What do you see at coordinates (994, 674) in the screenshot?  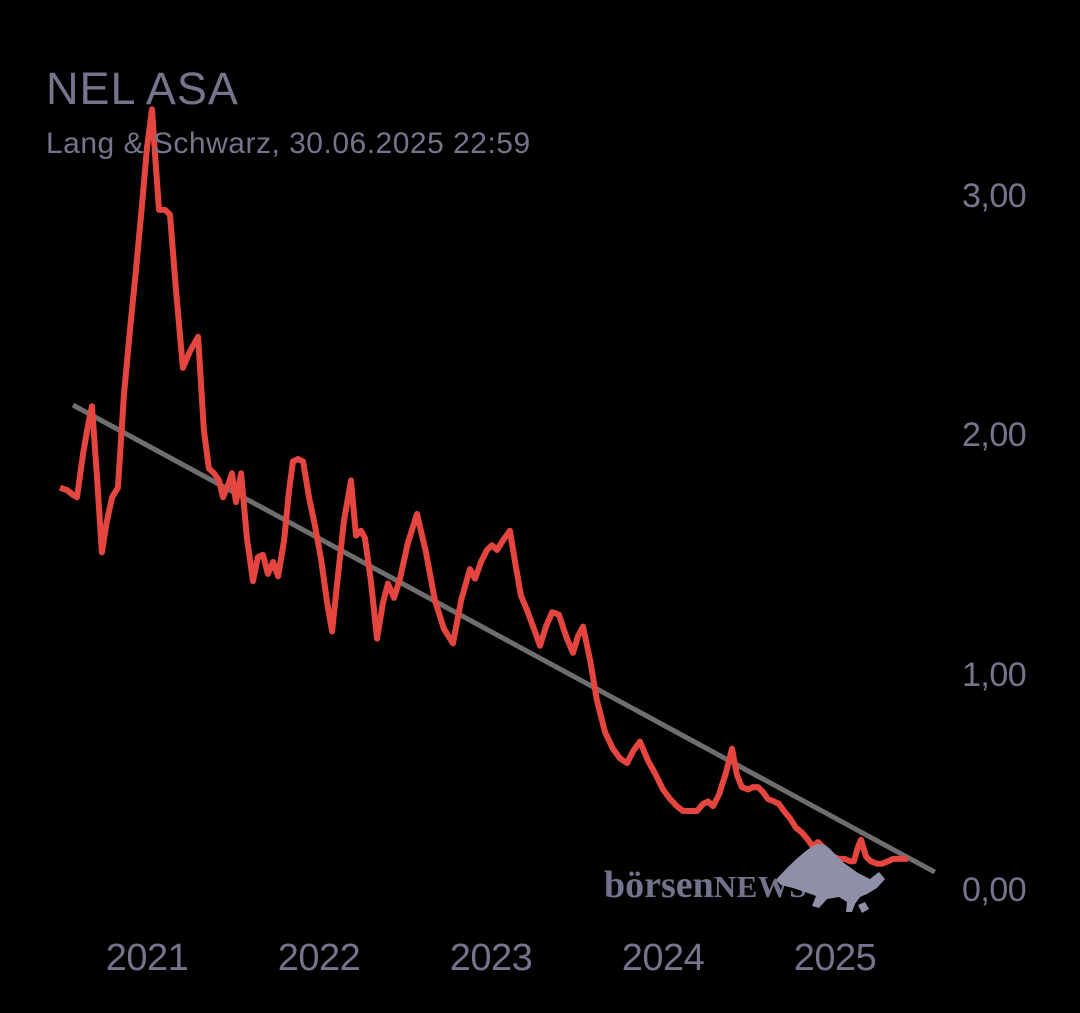 I see `y-axis-tick-label: 1,00` at bounding box center [994, 674].